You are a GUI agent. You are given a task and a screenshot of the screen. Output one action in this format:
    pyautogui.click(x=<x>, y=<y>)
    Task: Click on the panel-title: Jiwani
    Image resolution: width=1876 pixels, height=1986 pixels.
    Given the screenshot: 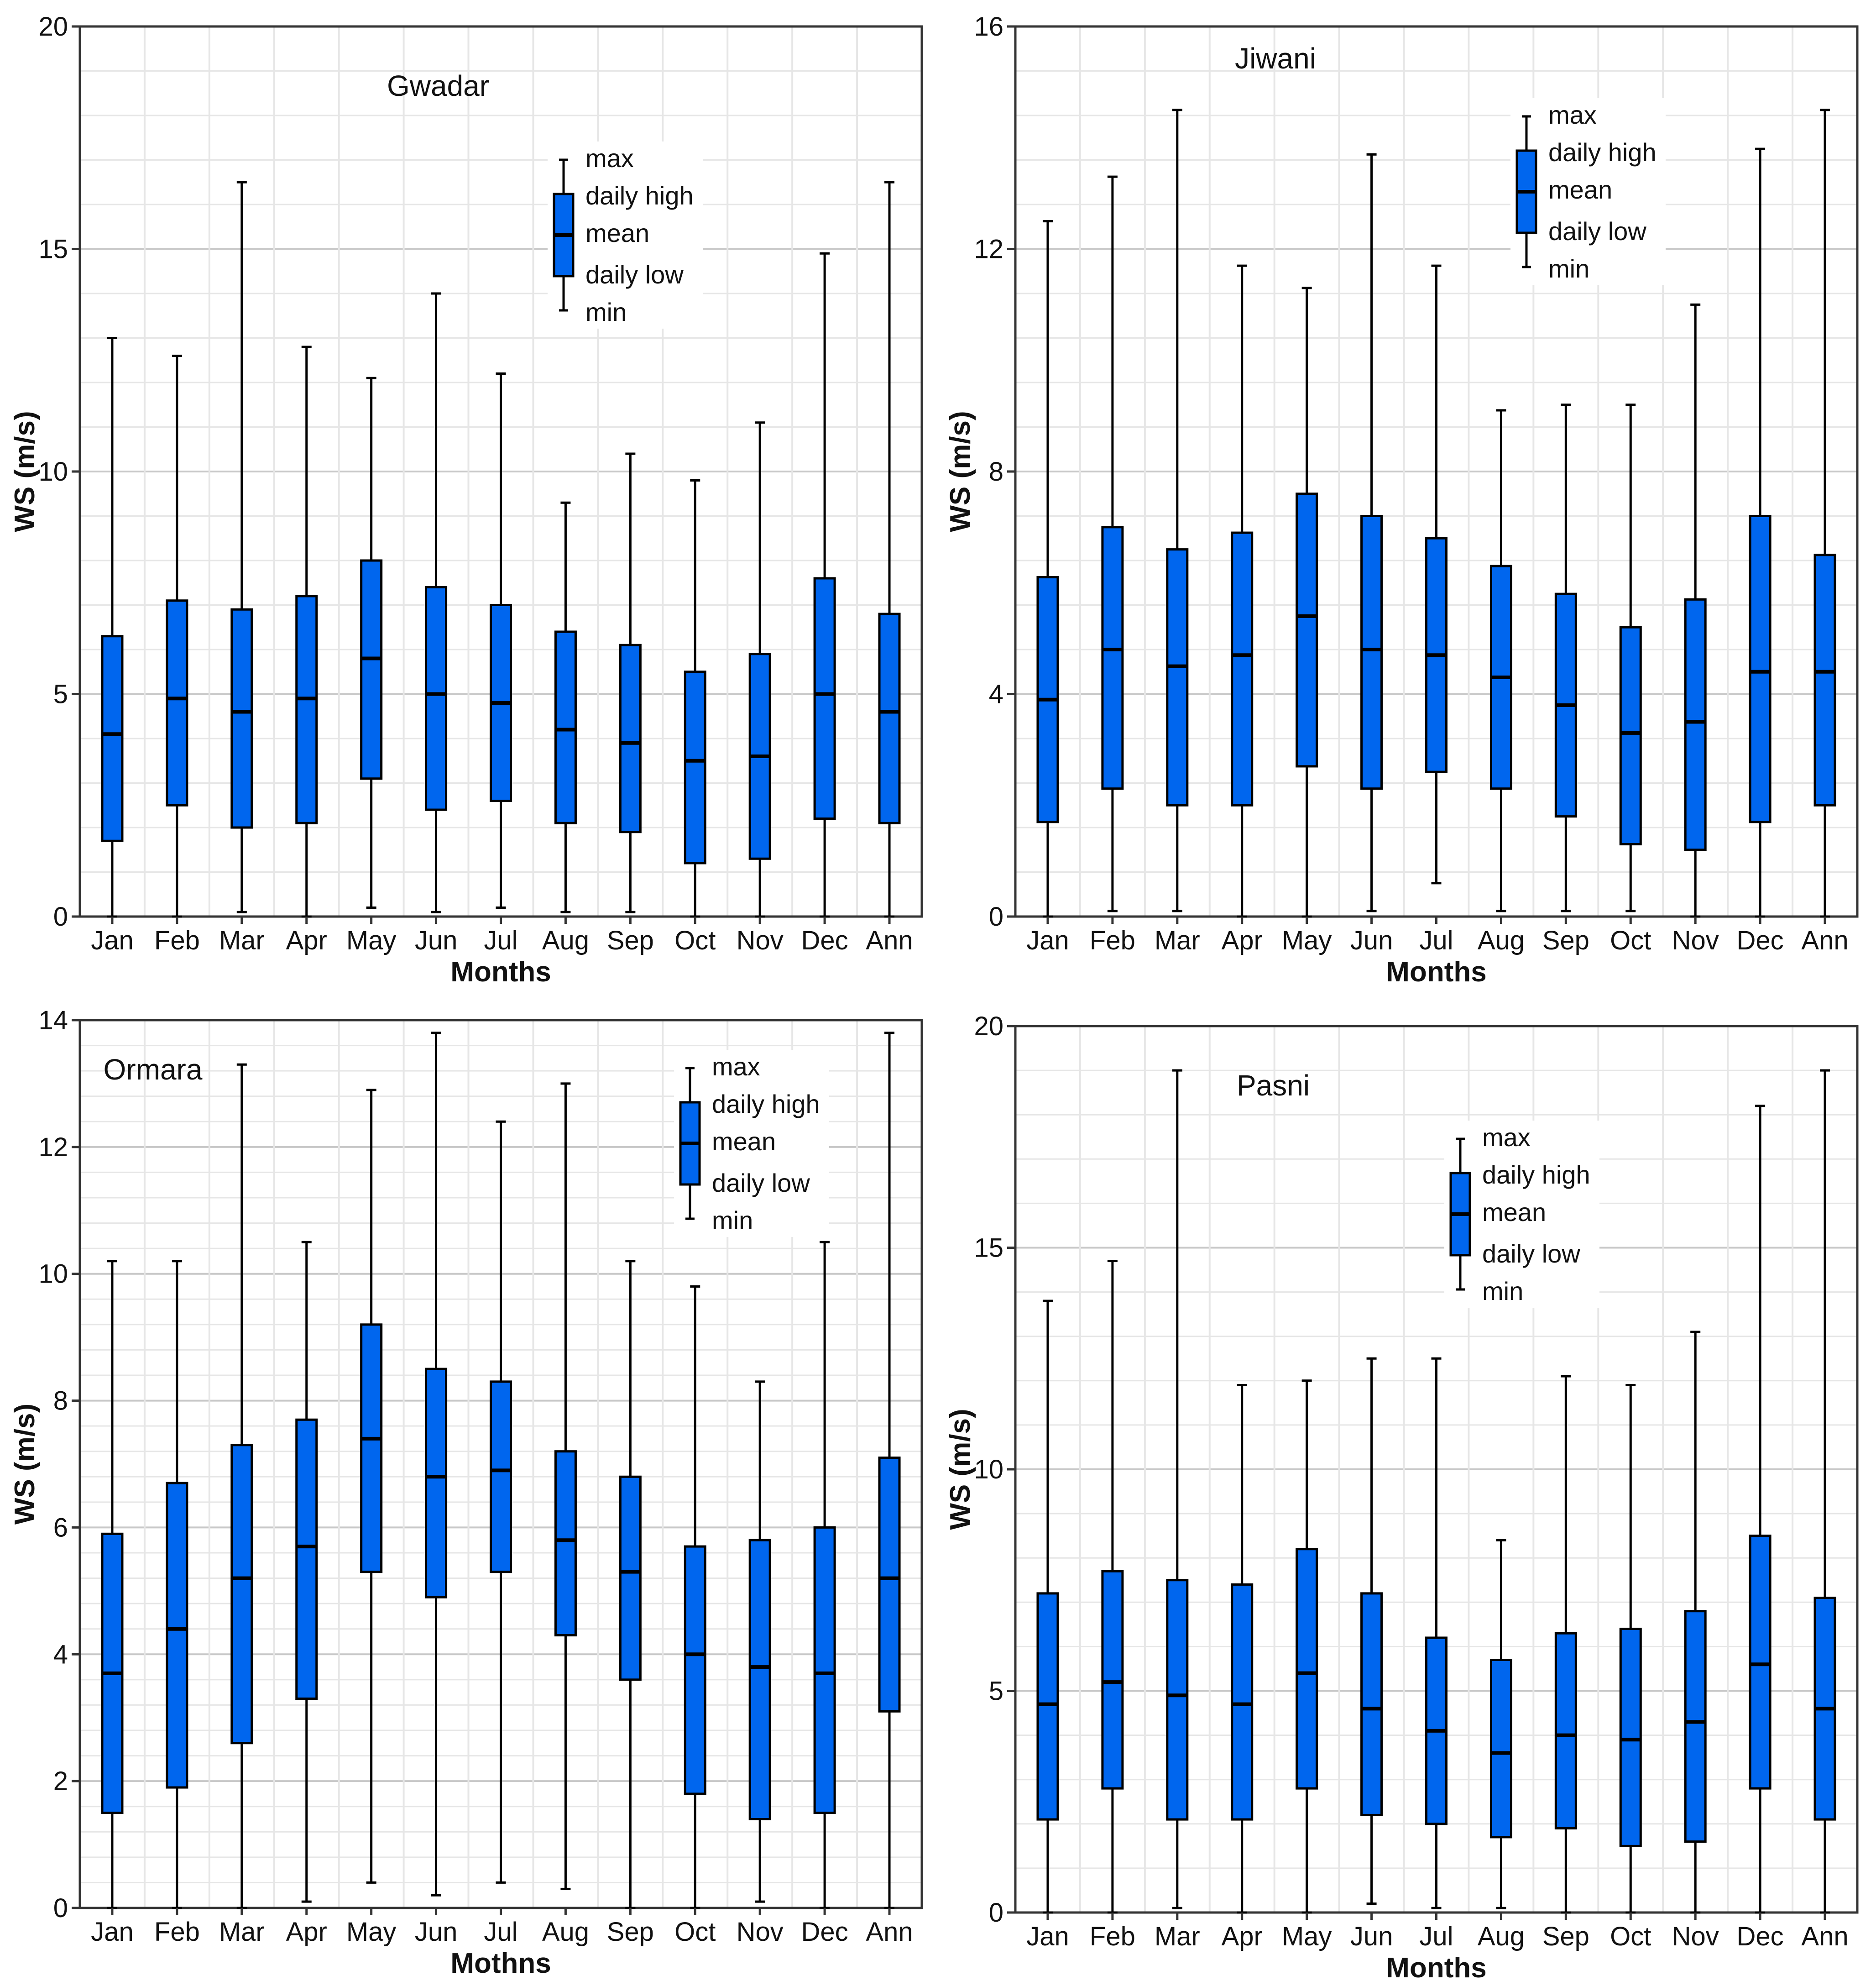 What is the action you would take?
    pyautogui.click(x=1275, y=58)
    